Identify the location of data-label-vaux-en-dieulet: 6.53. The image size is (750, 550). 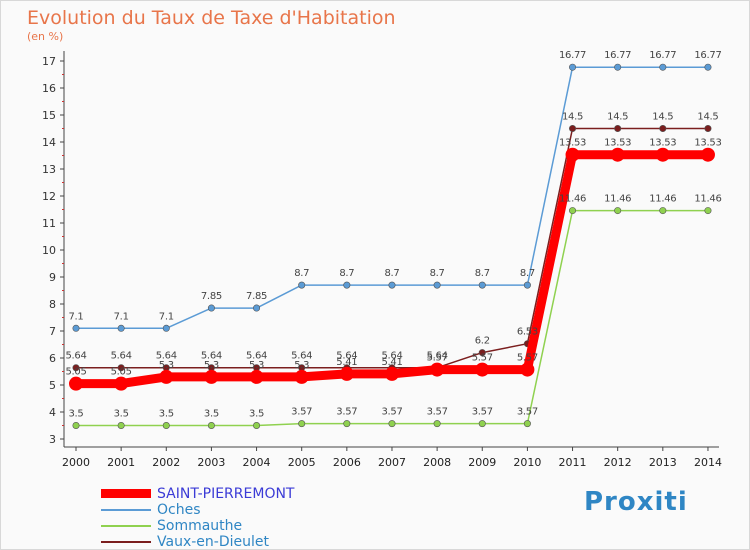
(527, 332).